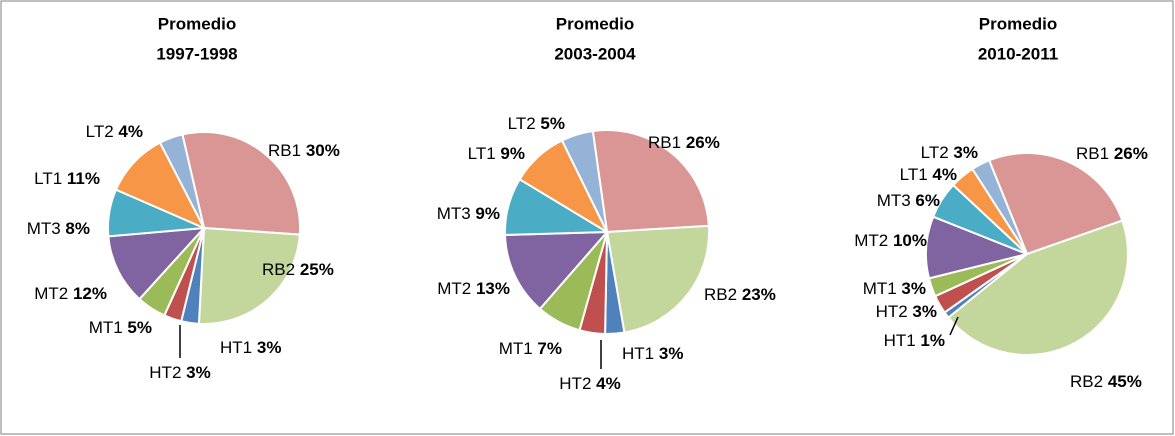 The image size is (1175, 436). I want to click on slice-value: 1%, so click(932, 340).